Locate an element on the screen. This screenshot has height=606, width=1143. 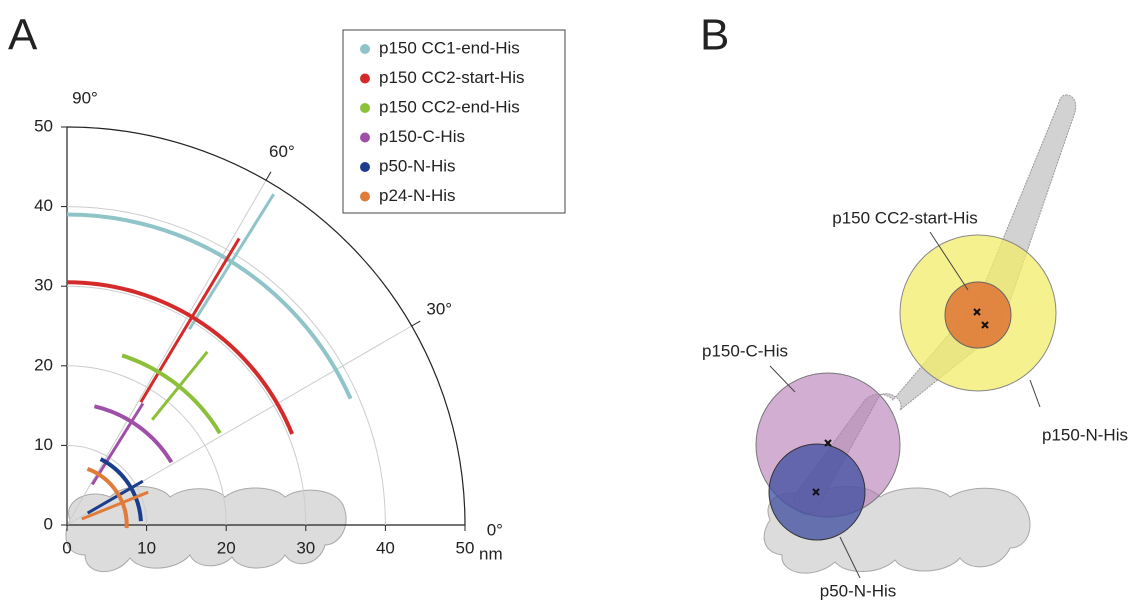
x-tick-label: 40 is located at coordinates (385, 547).